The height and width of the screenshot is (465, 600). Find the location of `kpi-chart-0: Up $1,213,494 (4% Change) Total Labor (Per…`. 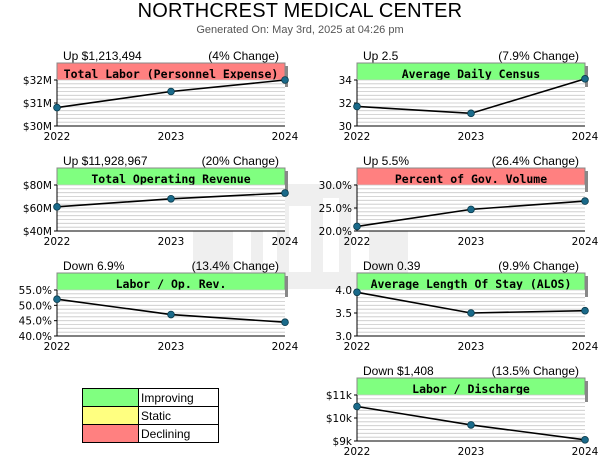

kpi-chart-0: Up $1,213,494 (4% Change) Total Labor (Per… is located at coordinates (161, 96).